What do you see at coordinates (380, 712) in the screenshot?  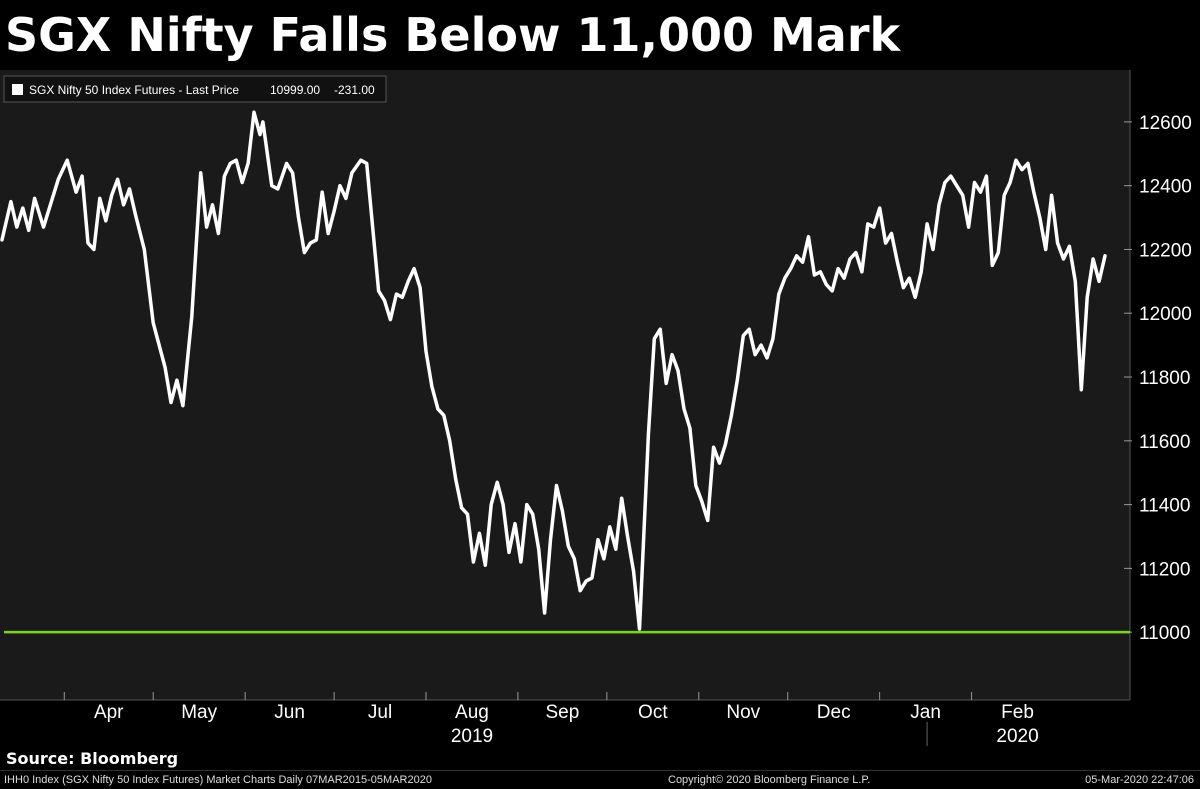 I see `x-tick-label: Jul` at bounding box center [380, 712].